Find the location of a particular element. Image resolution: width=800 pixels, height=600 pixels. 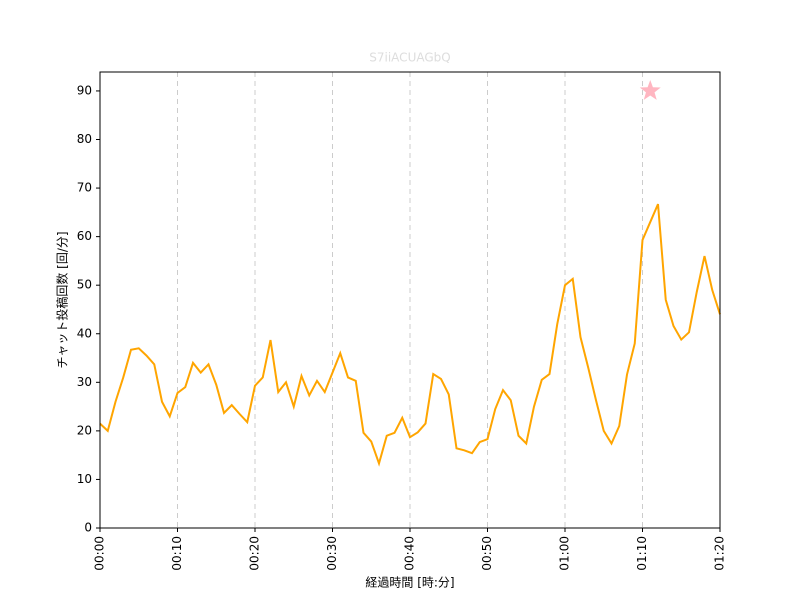

y-tick-label: 30 is located at coordinates (84, 382).